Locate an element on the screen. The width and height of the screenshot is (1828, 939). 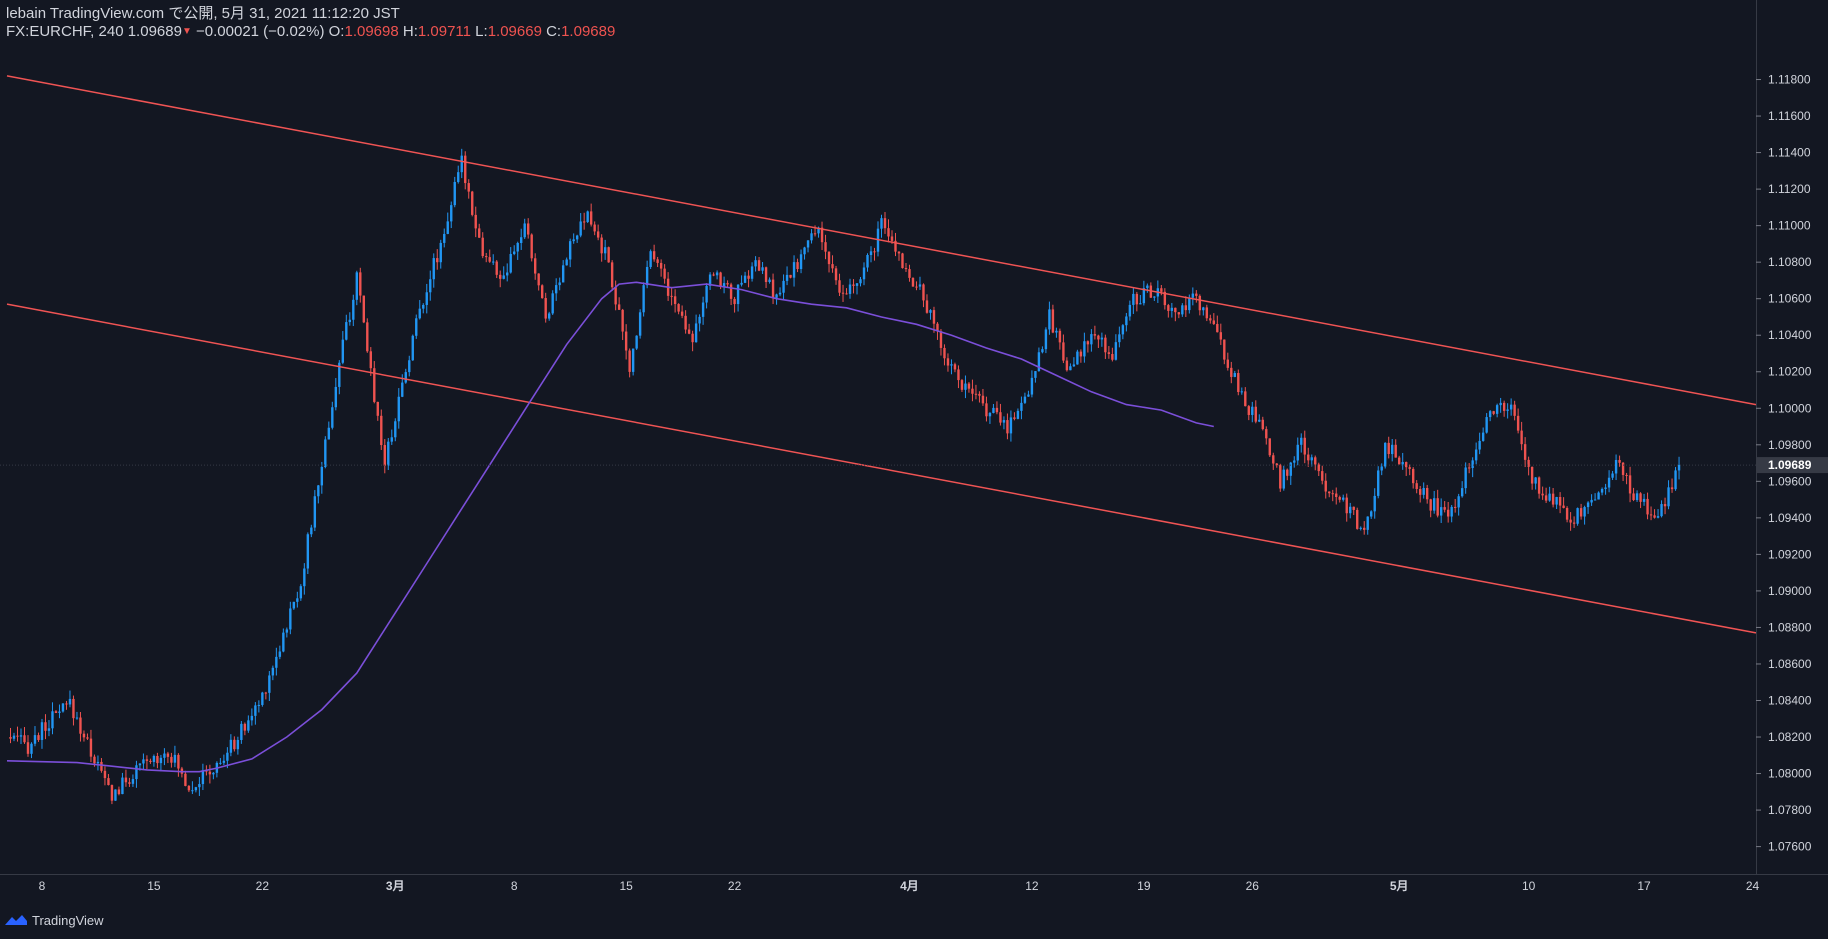
x-tick-label: 8 is located at coordinates (514, 886).